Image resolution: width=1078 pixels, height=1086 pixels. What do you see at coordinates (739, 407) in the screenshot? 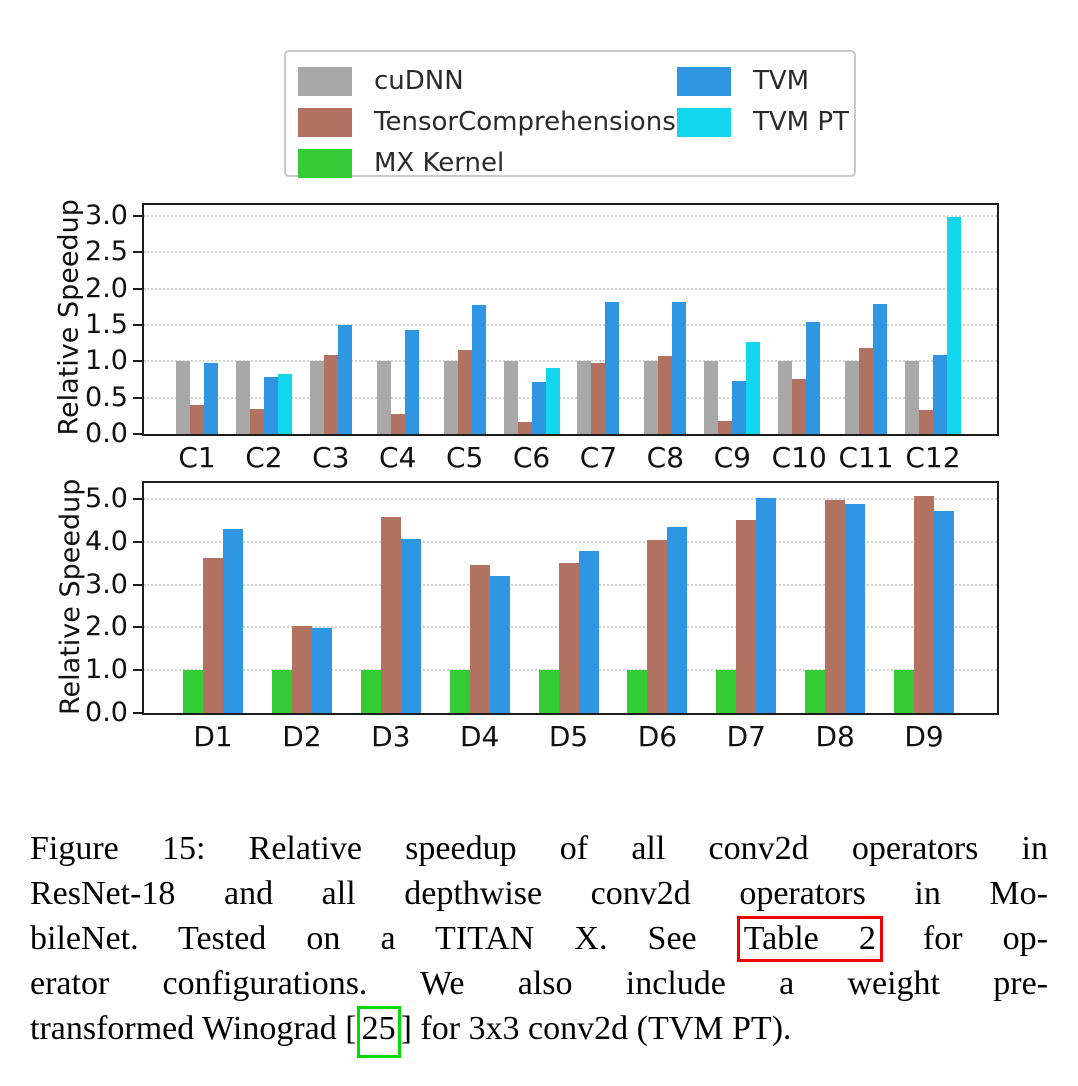
I see `bar-tvm-c9` at bounding box center [739, 407].